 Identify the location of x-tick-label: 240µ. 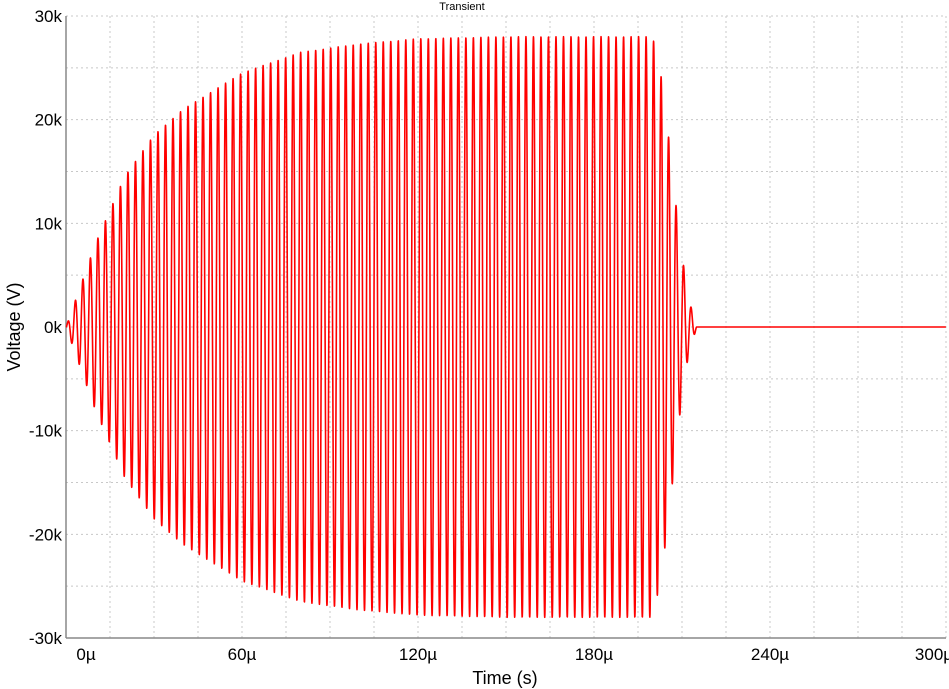
(770, 654).